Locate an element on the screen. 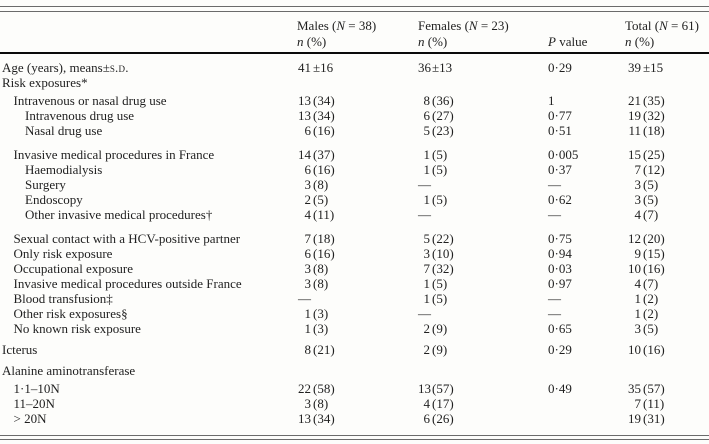 This screenshot has width=709, height=444. total-percent: (32) is located at coordinates (654, 115).